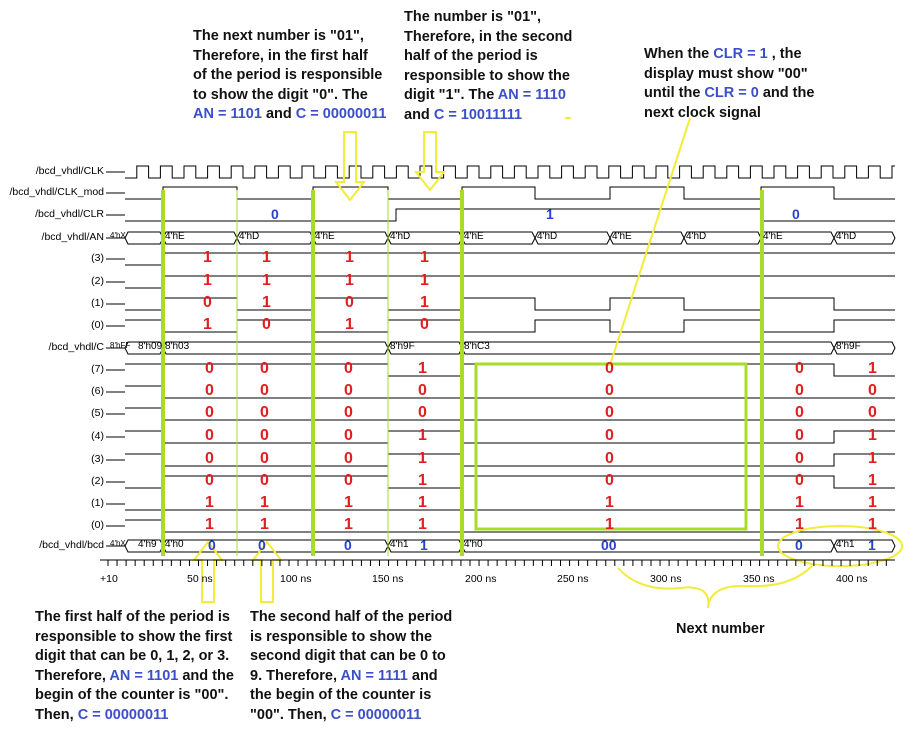  I want to click on bcd-value-annotation: 0, so click(799, 545).